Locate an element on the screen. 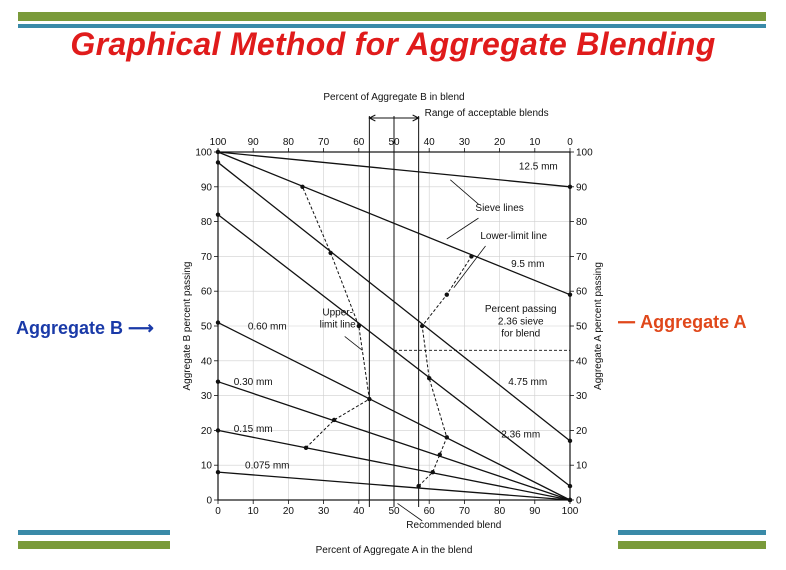 The image size is (786, 570). right-tick-label-90: 90 is located at coordinates (582, 187).